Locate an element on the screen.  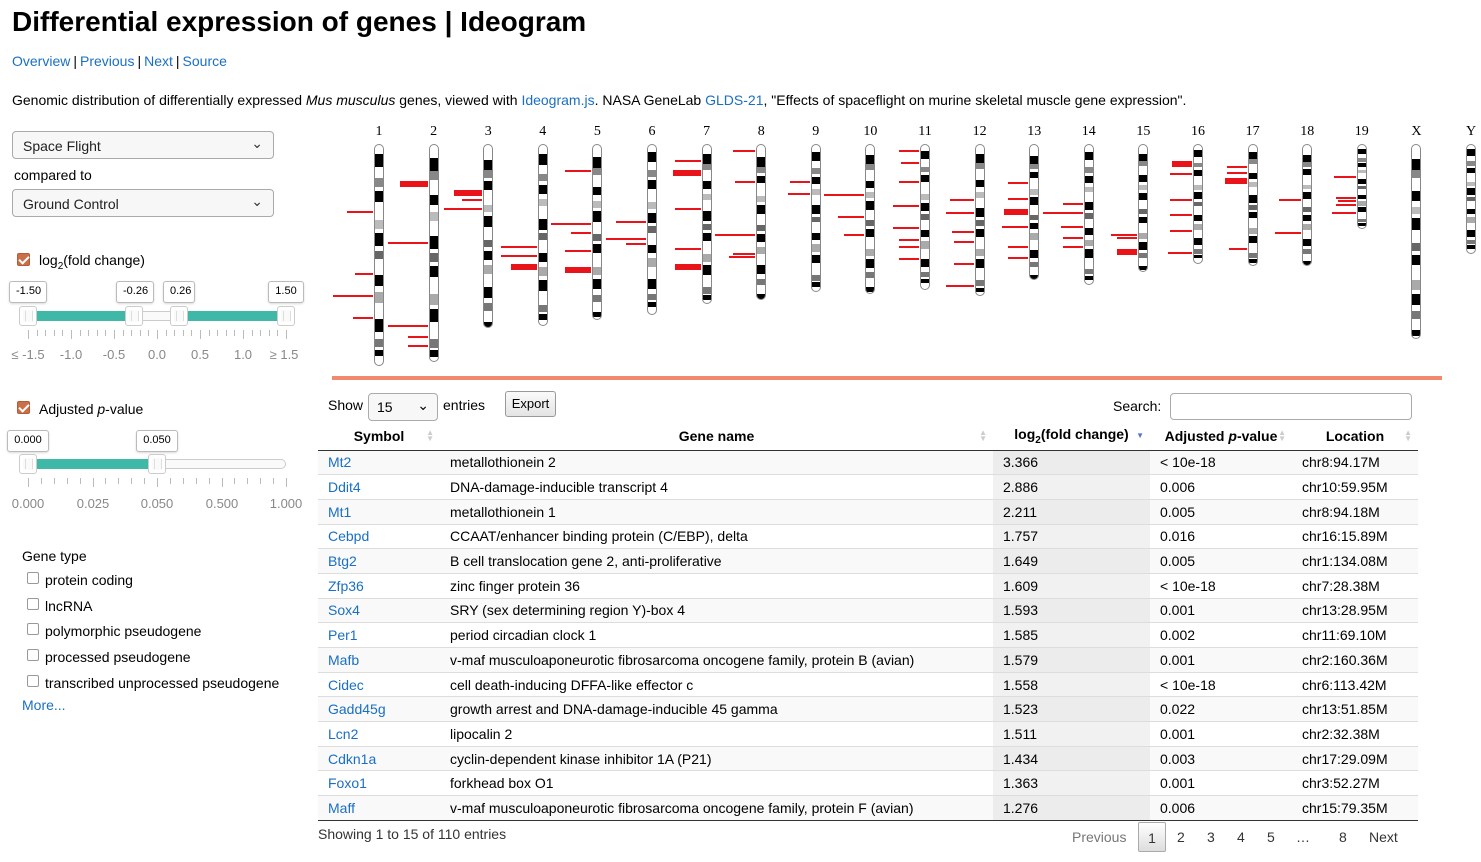
search-input is located at coordinates (1291, 406).